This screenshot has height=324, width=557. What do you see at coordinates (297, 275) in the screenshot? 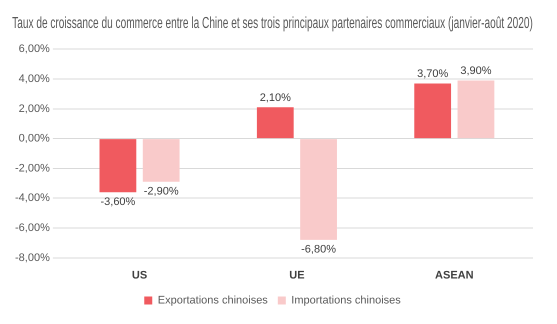
I see `x-tick-label: UE` at bounding box center [297, 275].